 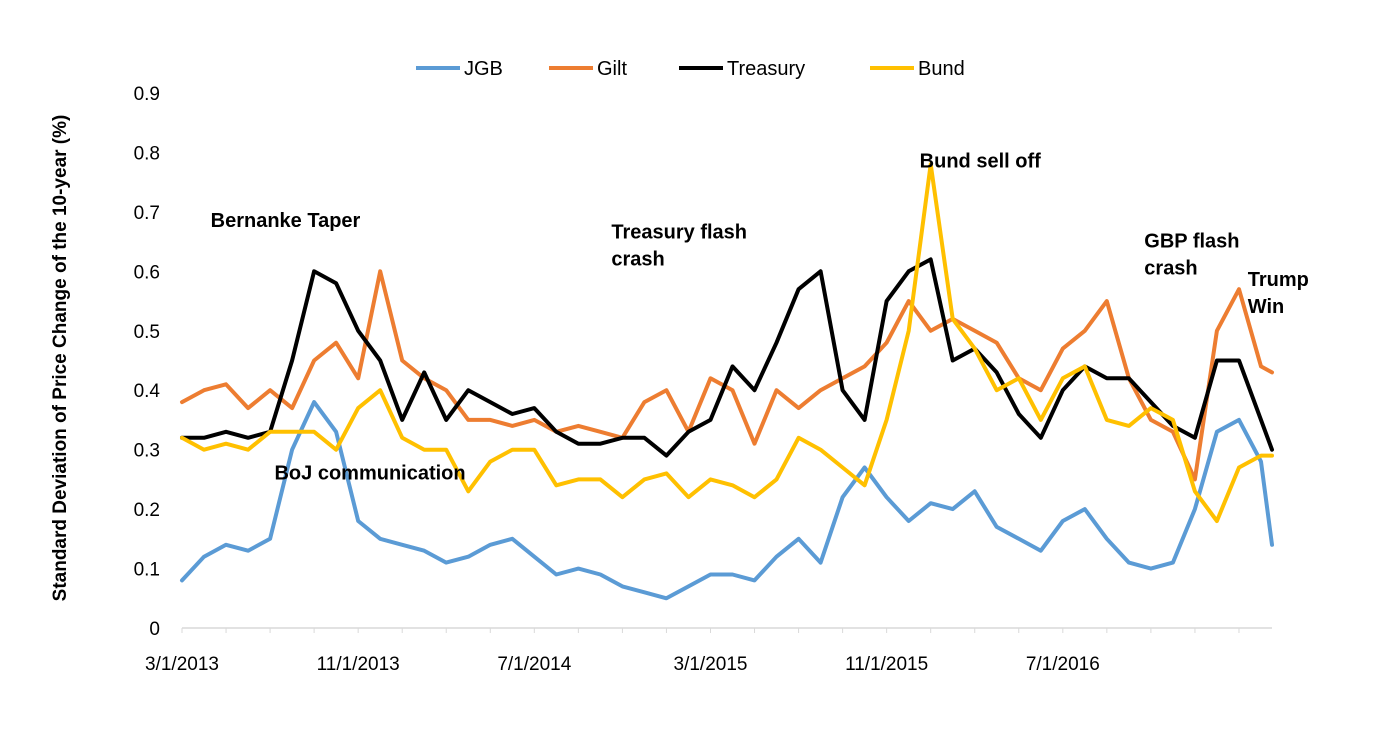 I want to click on annotation-label: Win, so click(x=1266, y=307).